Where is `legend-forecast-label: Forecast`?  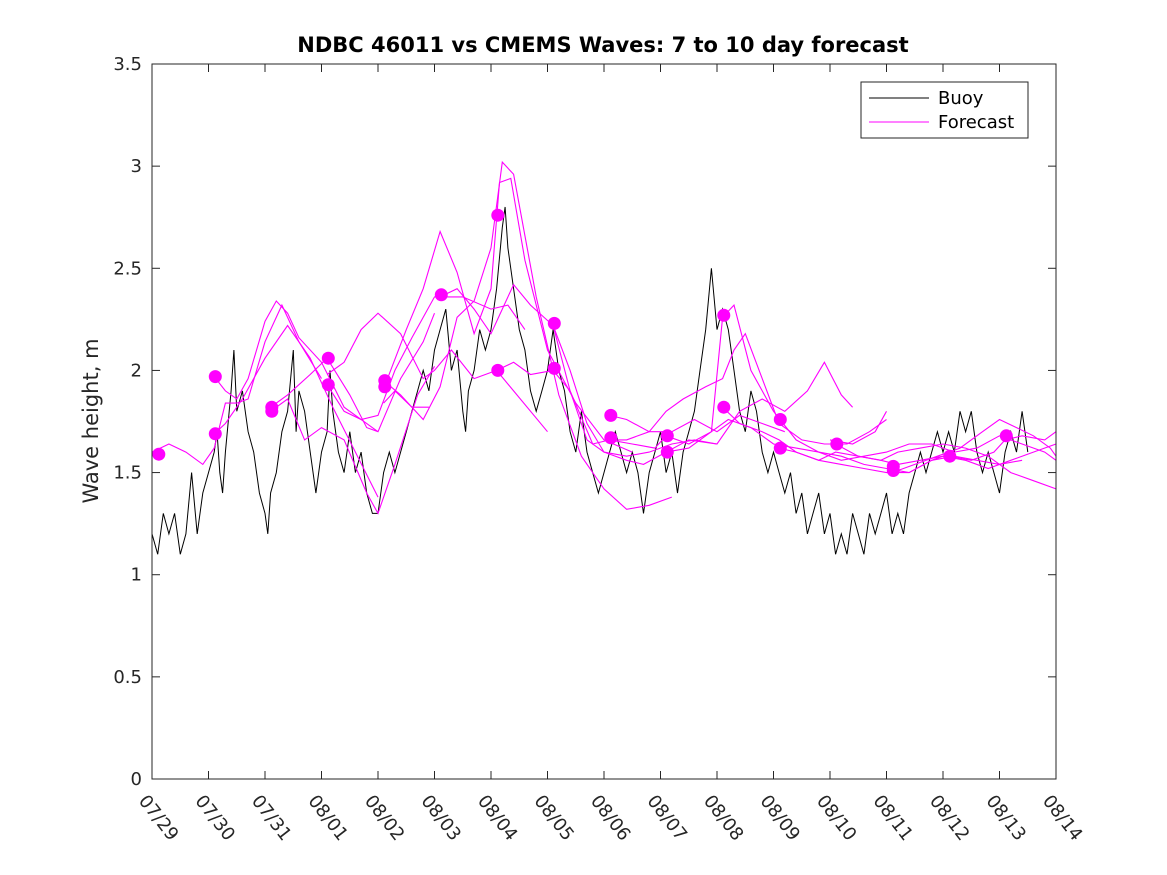
legend-forecast-label: Forecast is located at coordinates (976, 122).